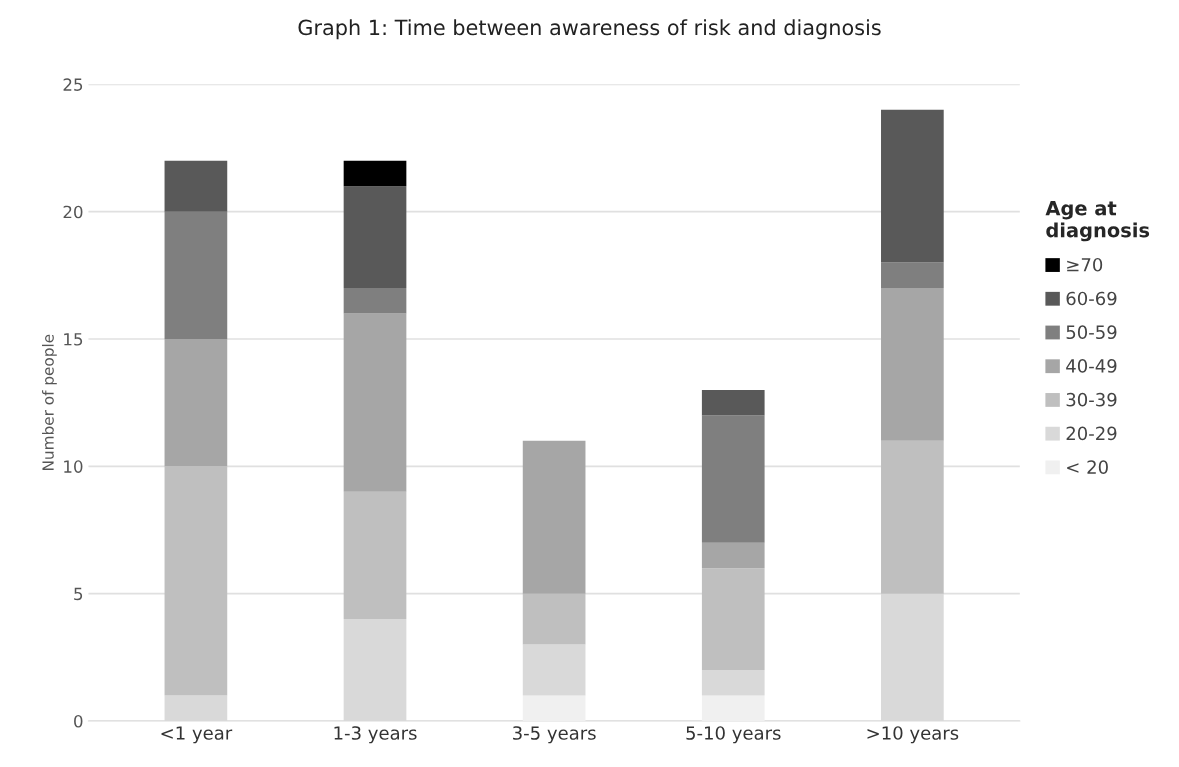 Image resolution: width=1179 pixels, height=767 pixels. Describe the element at coordinates (733, 735) in the screenshot. I see `x-tick-label: 5-10 years` at that location.